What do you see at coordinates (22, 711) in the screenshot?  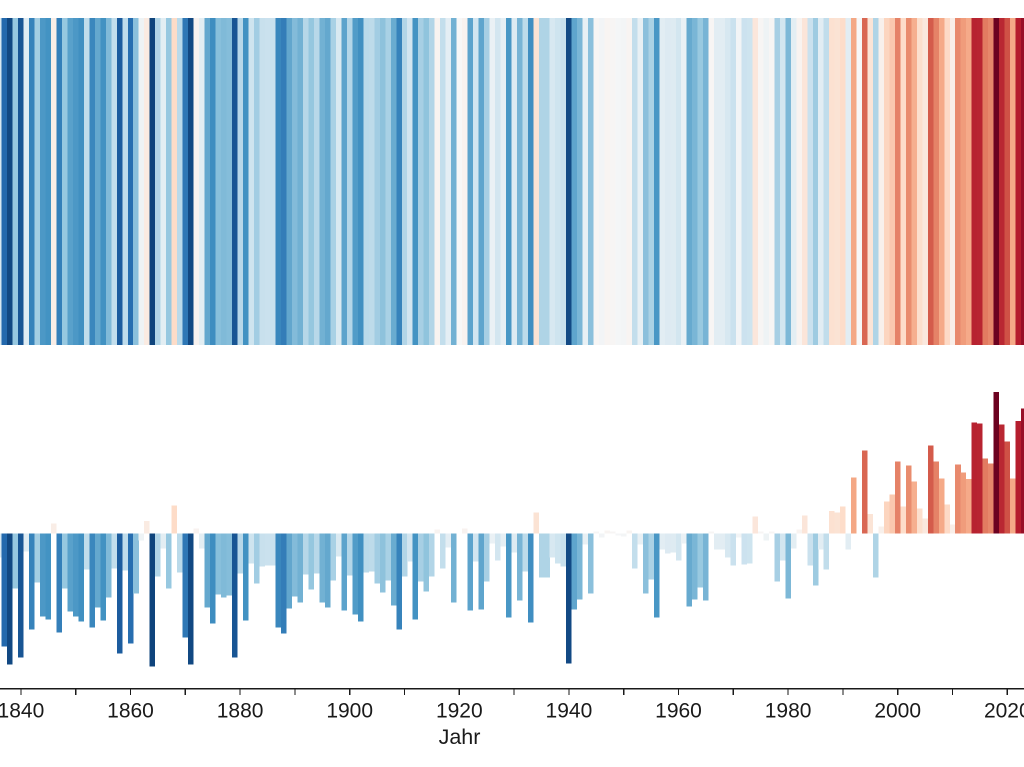 I see `svg-text: 1840` at bounding box center [22, 711].